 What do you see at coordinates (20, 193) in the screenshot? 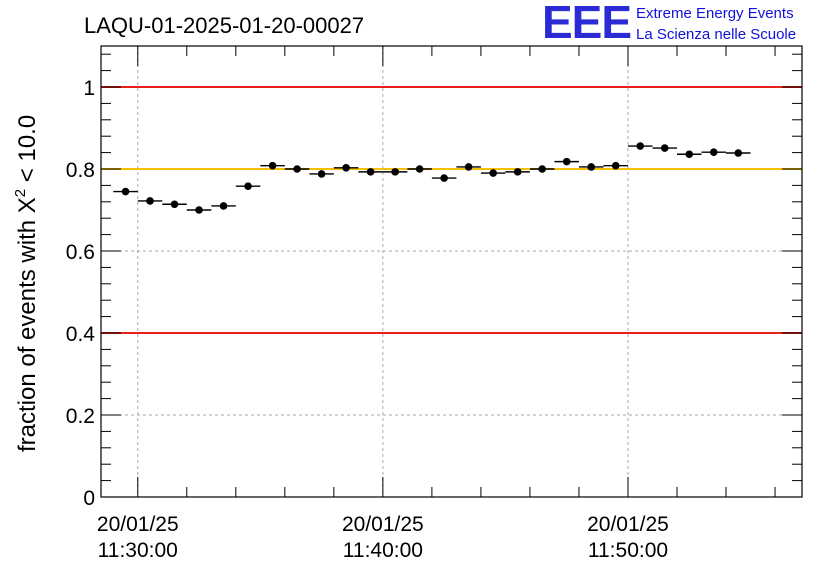
I see `y-axis-title-sup: 2` at bounding box center [20, 193].